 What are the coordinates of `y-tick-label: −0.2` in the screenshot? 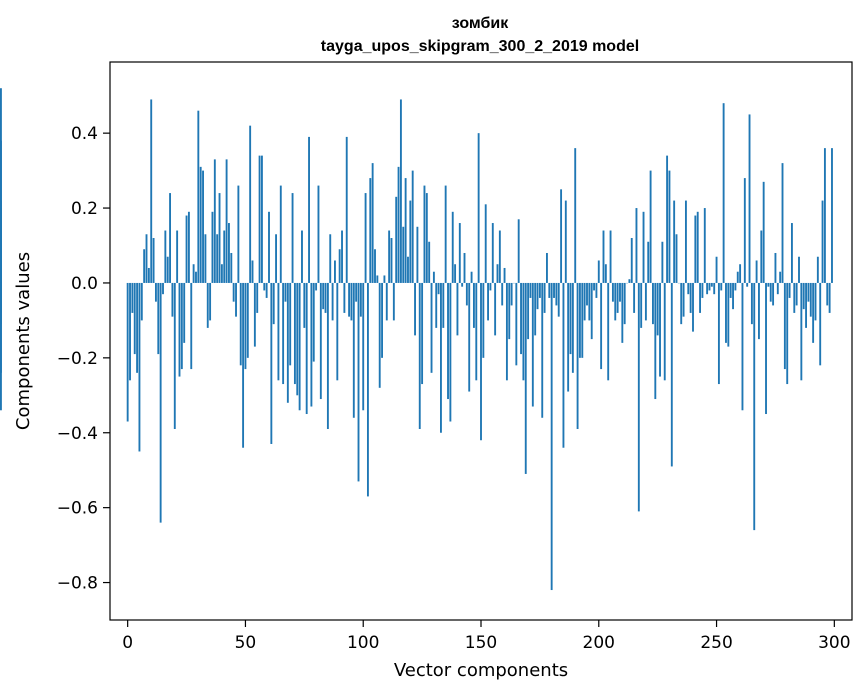 It's located at (77, 359).